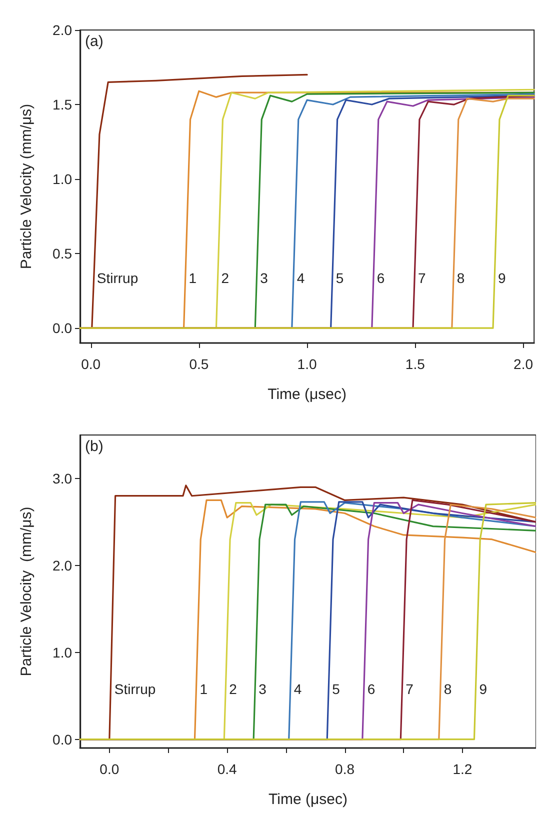  What do you see at coordinates (462, 769) in the screenshot?
I see `x-tick-label: 1.2` at bounding box center [462, 769].